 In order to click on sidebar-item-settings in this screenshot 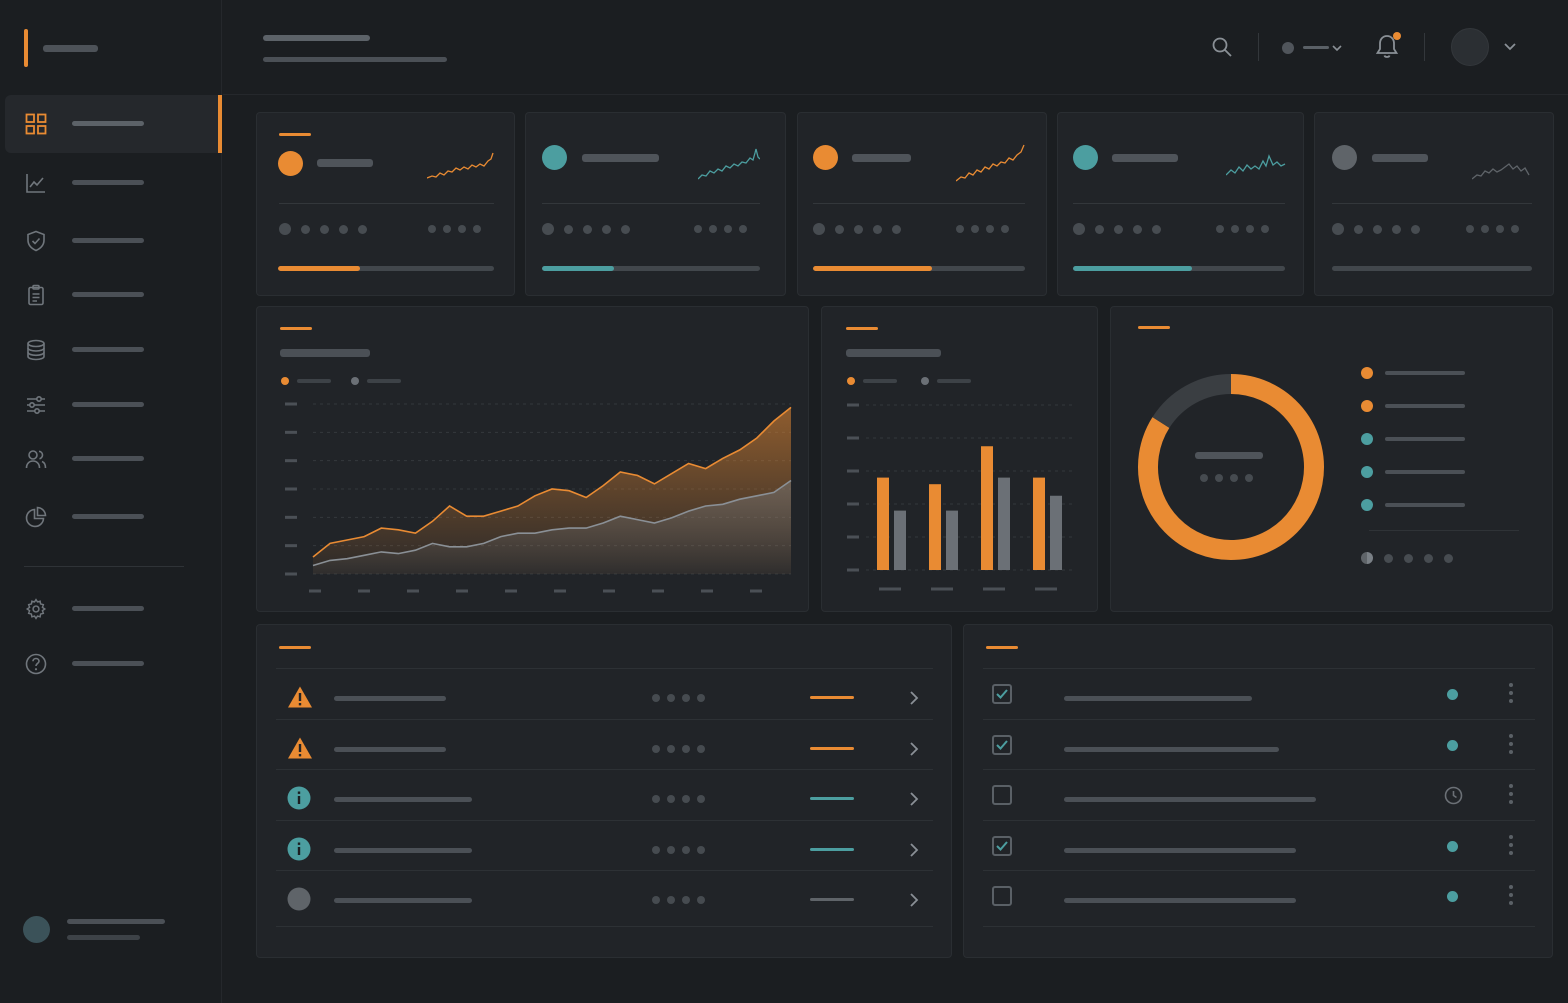, I will do `click(113, 609)`.